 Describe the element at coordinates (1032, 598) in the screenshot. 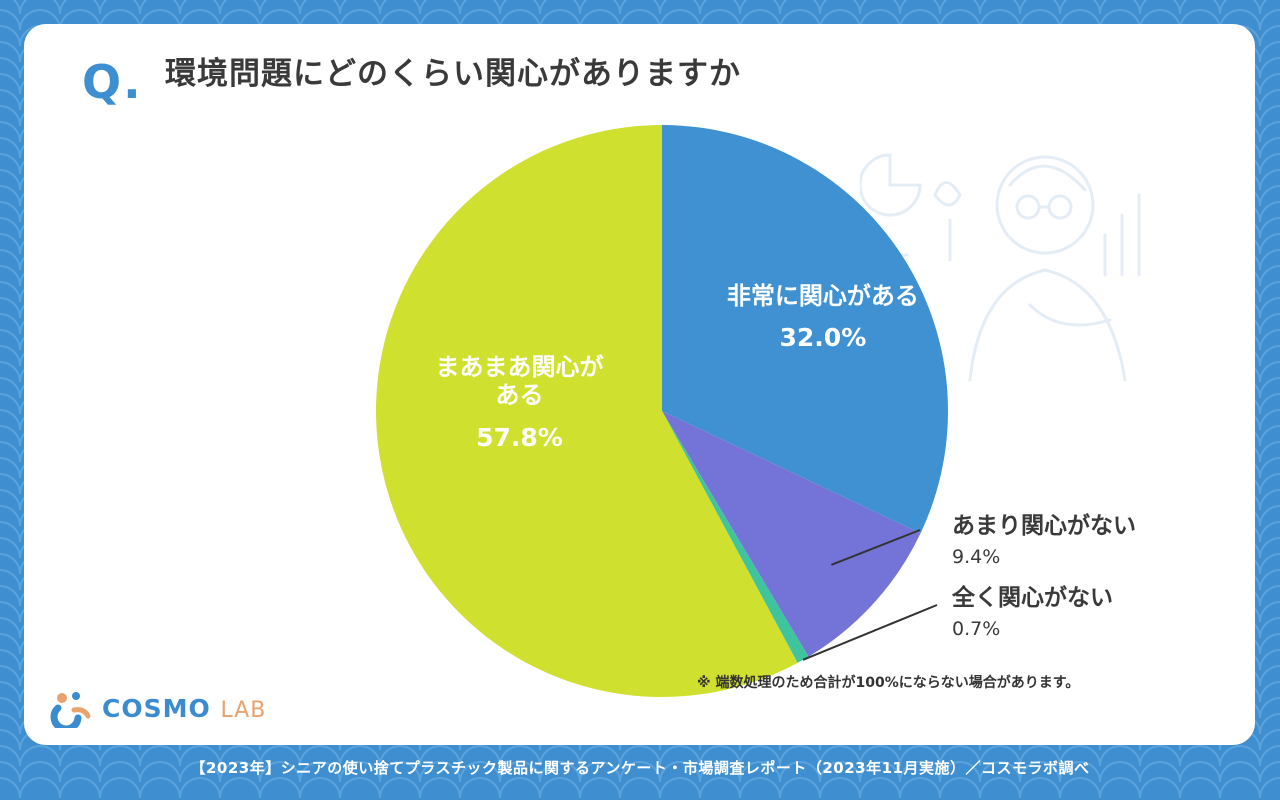

I see `slice-name: 全く関心がない` at that location.